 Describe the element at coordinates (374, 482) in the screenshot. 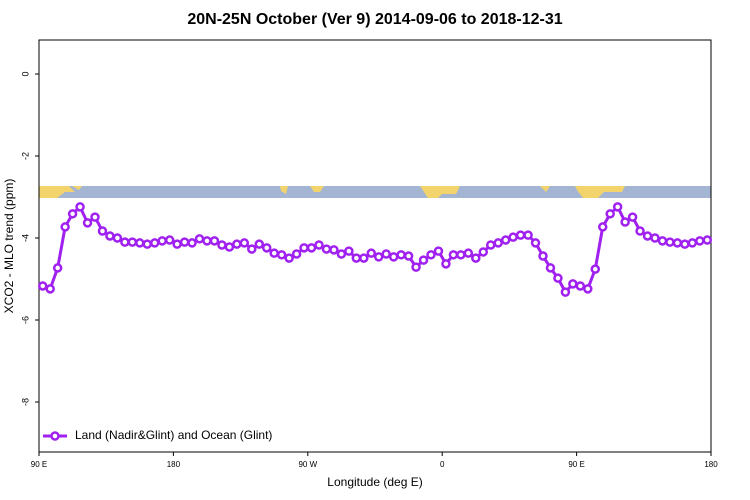

I see `x-axis-label: Longitude (deg E)` at that location.